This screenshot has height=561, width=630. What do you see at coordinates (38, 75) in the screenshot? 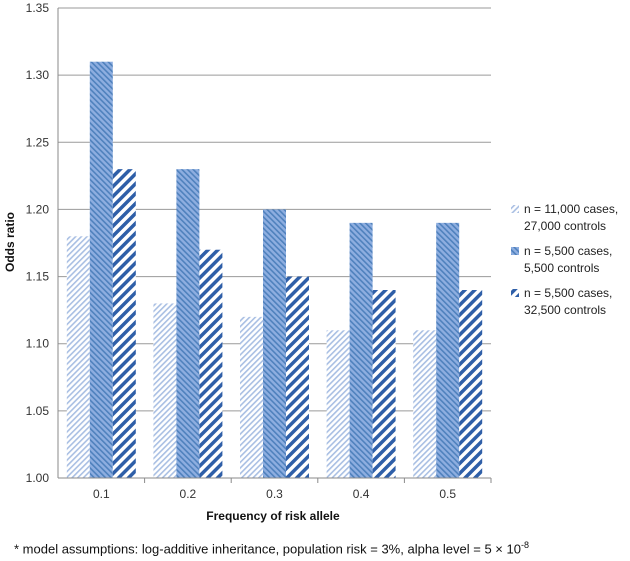
I see `y-tick-label: 1.30` at bounding box center [38, 75].